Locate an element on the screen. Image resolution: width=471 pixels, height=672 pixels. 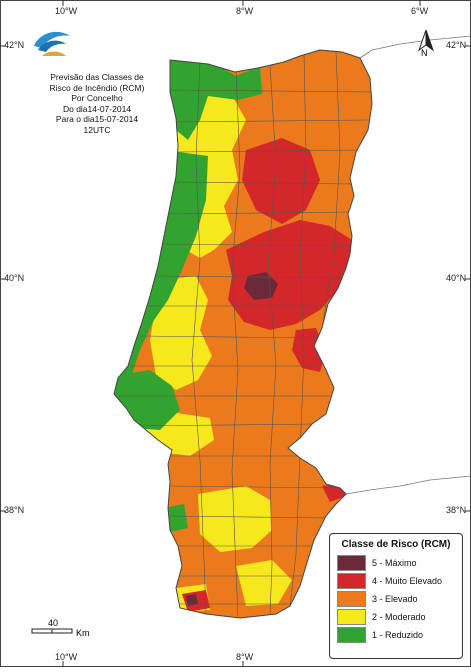
north-label: N is located at coordinates (424, 53).